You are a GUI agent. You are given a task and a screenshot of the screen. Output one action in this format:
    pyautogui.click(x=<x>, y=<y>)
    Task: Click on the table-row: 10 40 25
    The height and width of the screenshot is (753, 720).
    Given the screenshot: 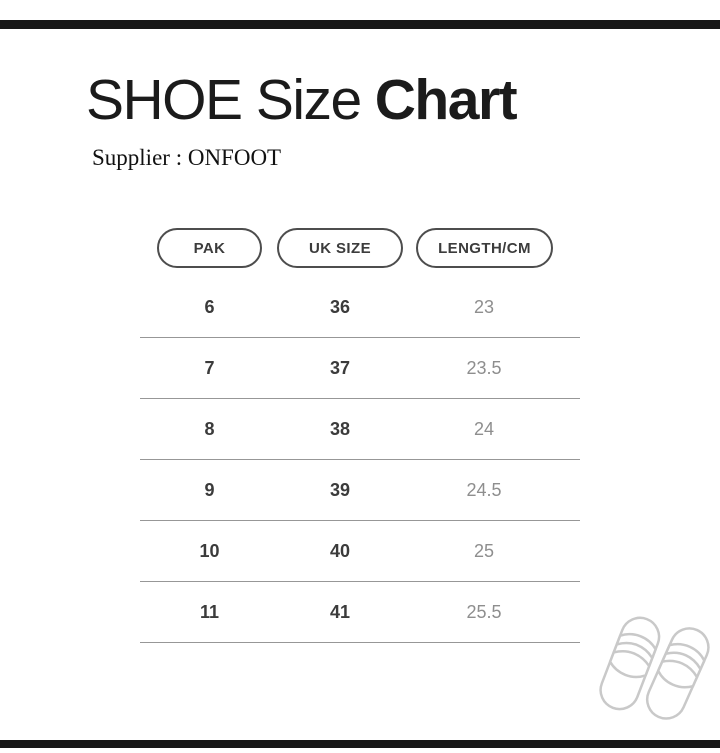 What is the action you would take?
    pyautogui.click(x=360, y=551)
    